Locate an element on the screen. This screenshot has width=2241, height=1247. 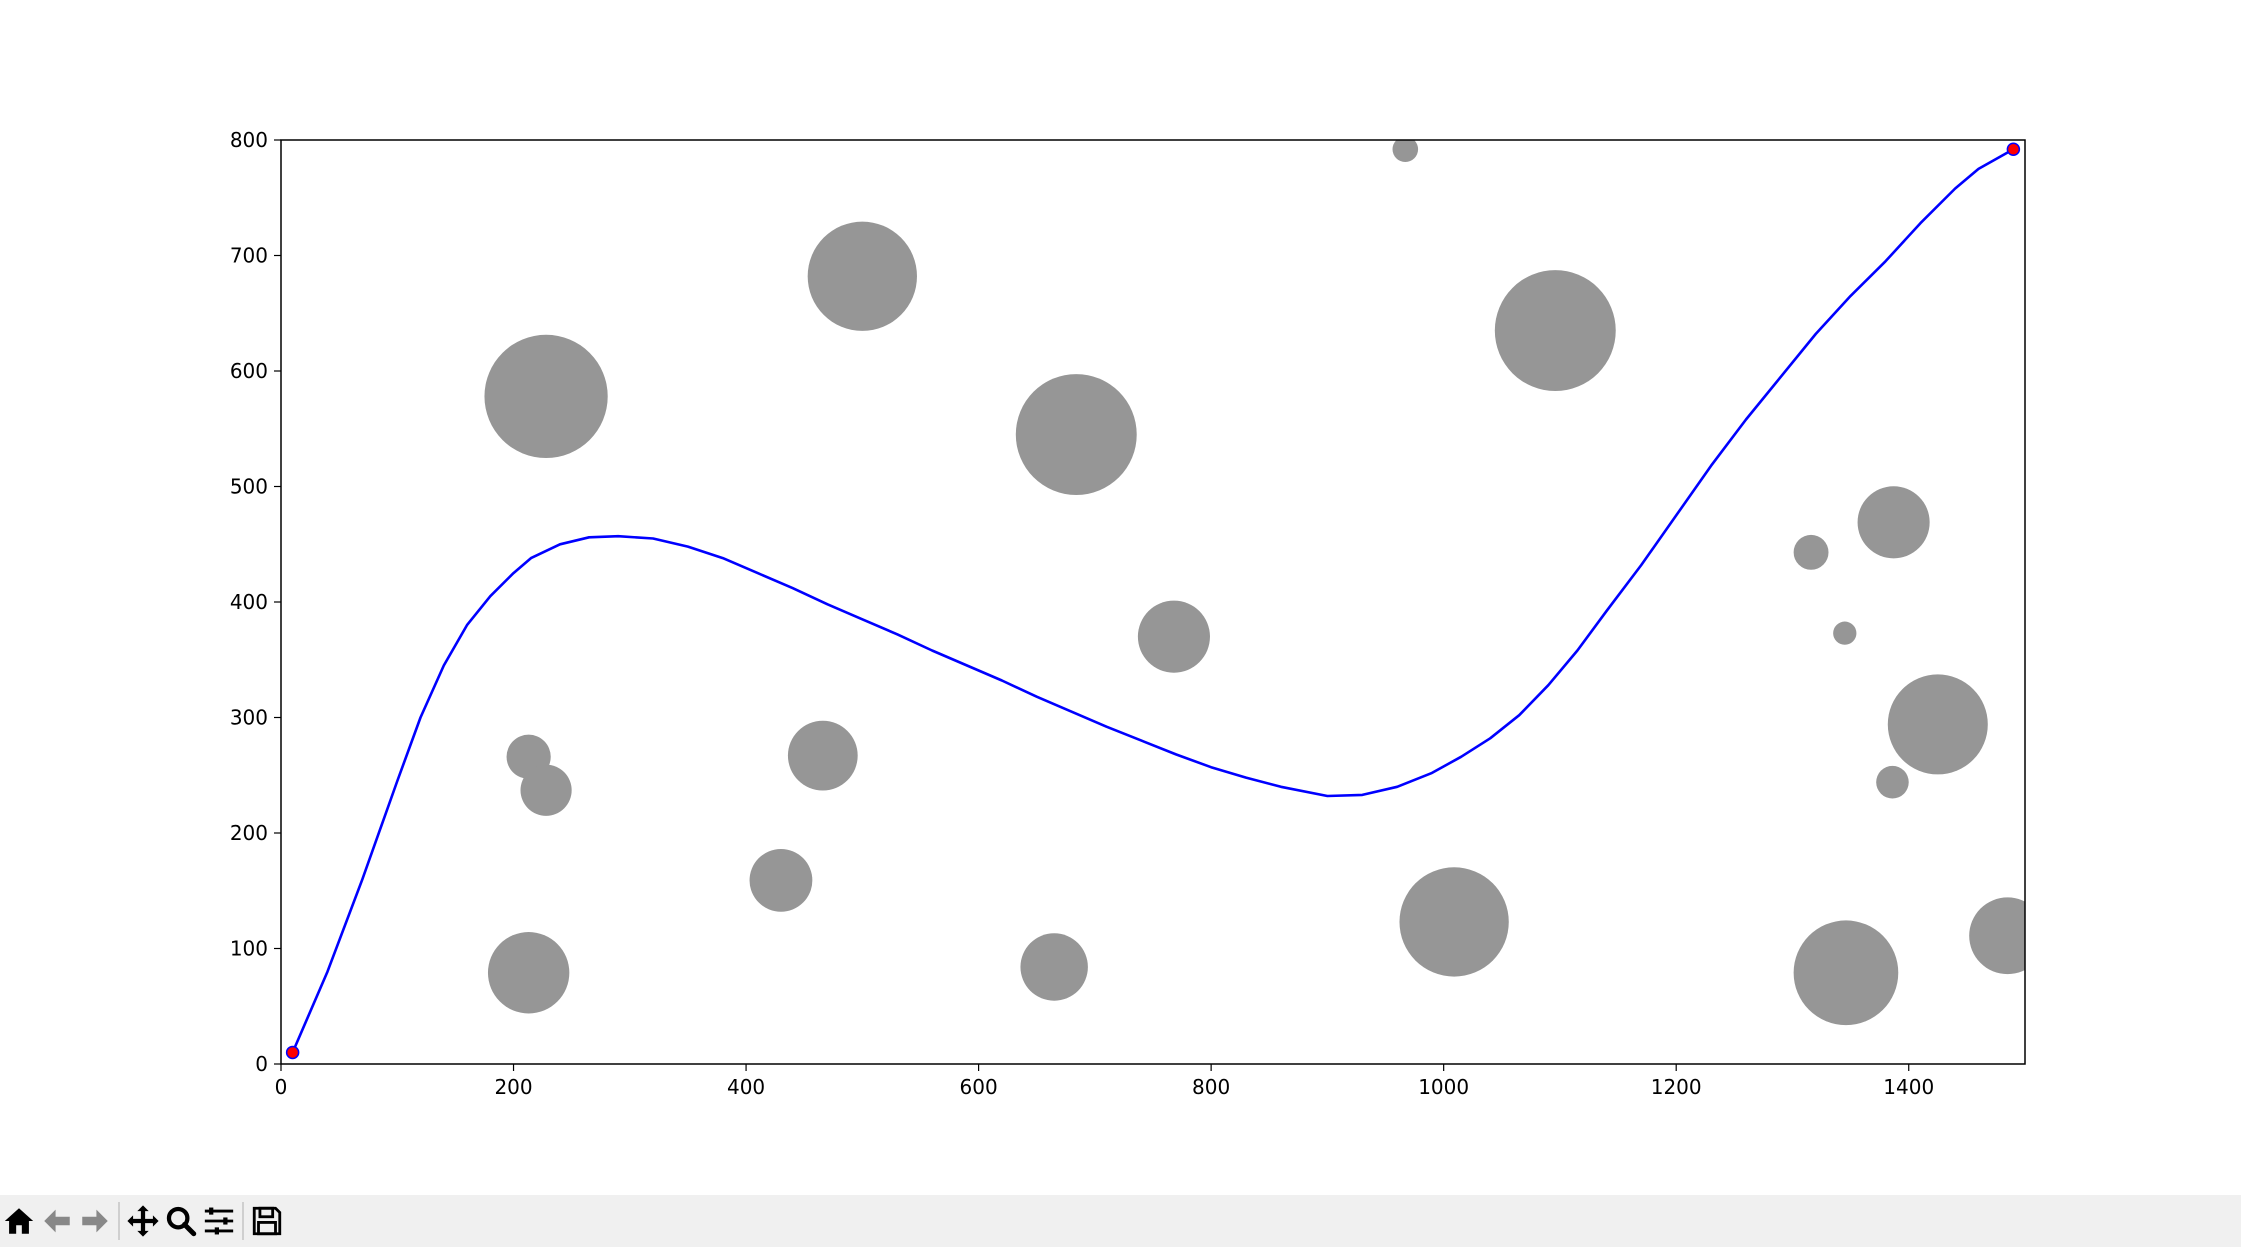
subplots-icon is located at coordinates (219, 1221).